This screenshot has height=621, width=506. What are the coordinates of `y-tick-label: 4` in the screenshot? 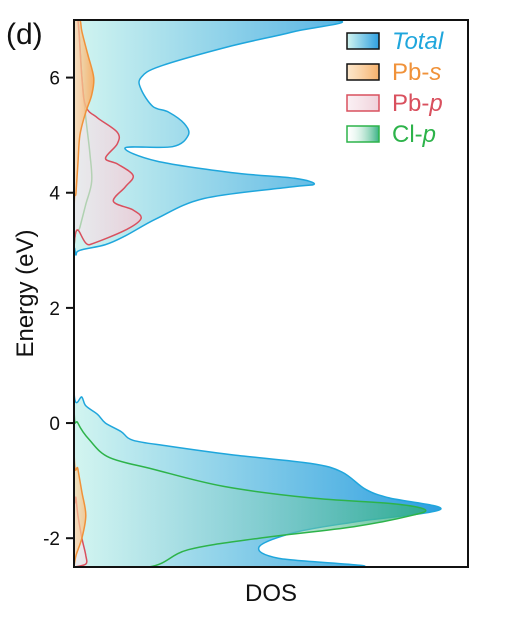 It's located at (54, 194).